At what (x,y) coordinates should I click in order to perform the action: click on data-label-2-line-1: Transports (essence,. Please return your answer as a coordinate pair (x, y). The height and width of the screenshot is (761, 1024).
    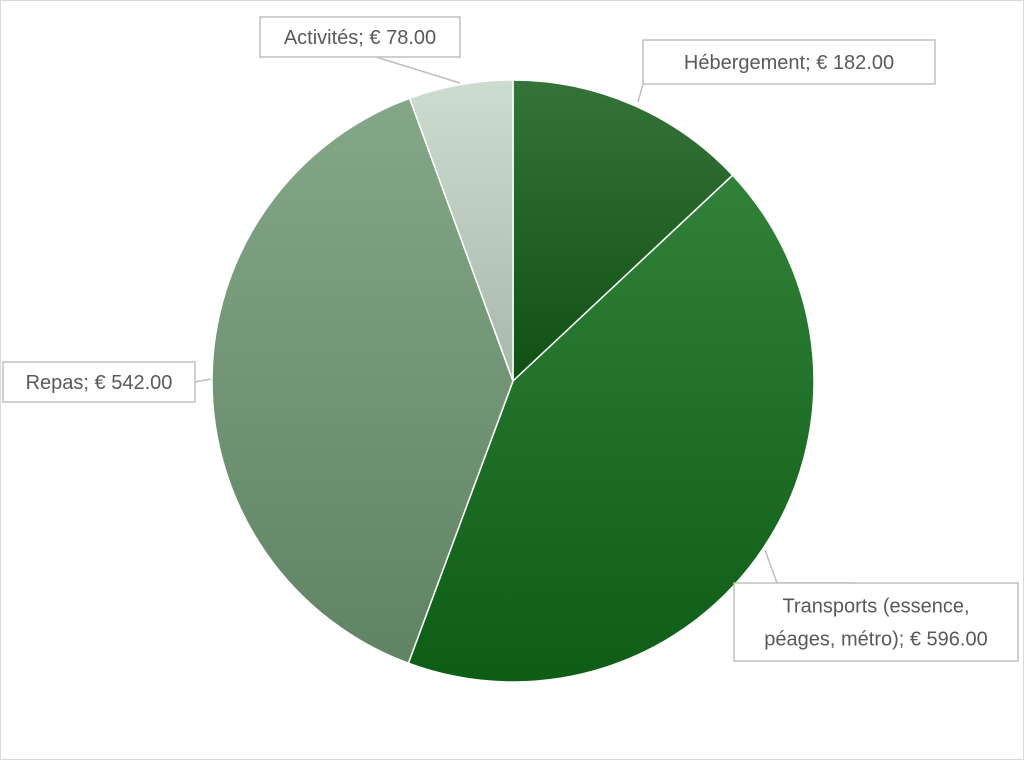
    Looking at the image, I should click on (875, 607).